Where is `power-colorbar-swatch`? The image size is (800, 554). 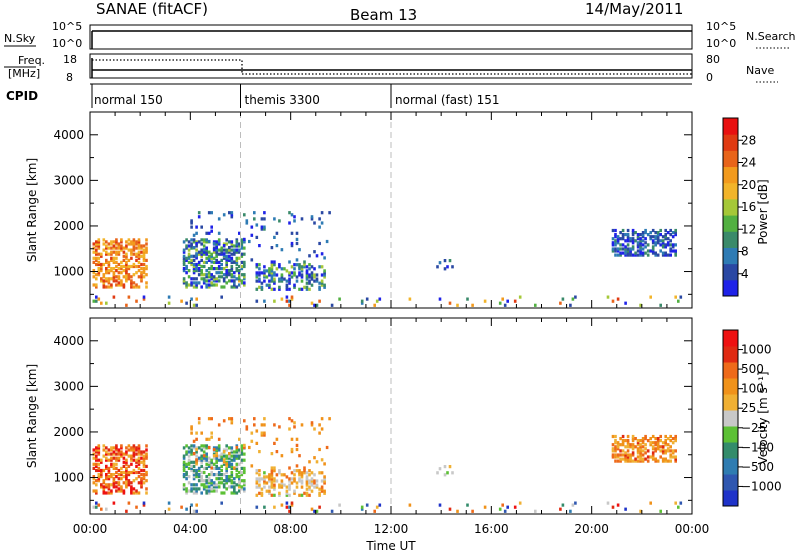
power-colorbar-swatch is located at coordinates (730, 159).